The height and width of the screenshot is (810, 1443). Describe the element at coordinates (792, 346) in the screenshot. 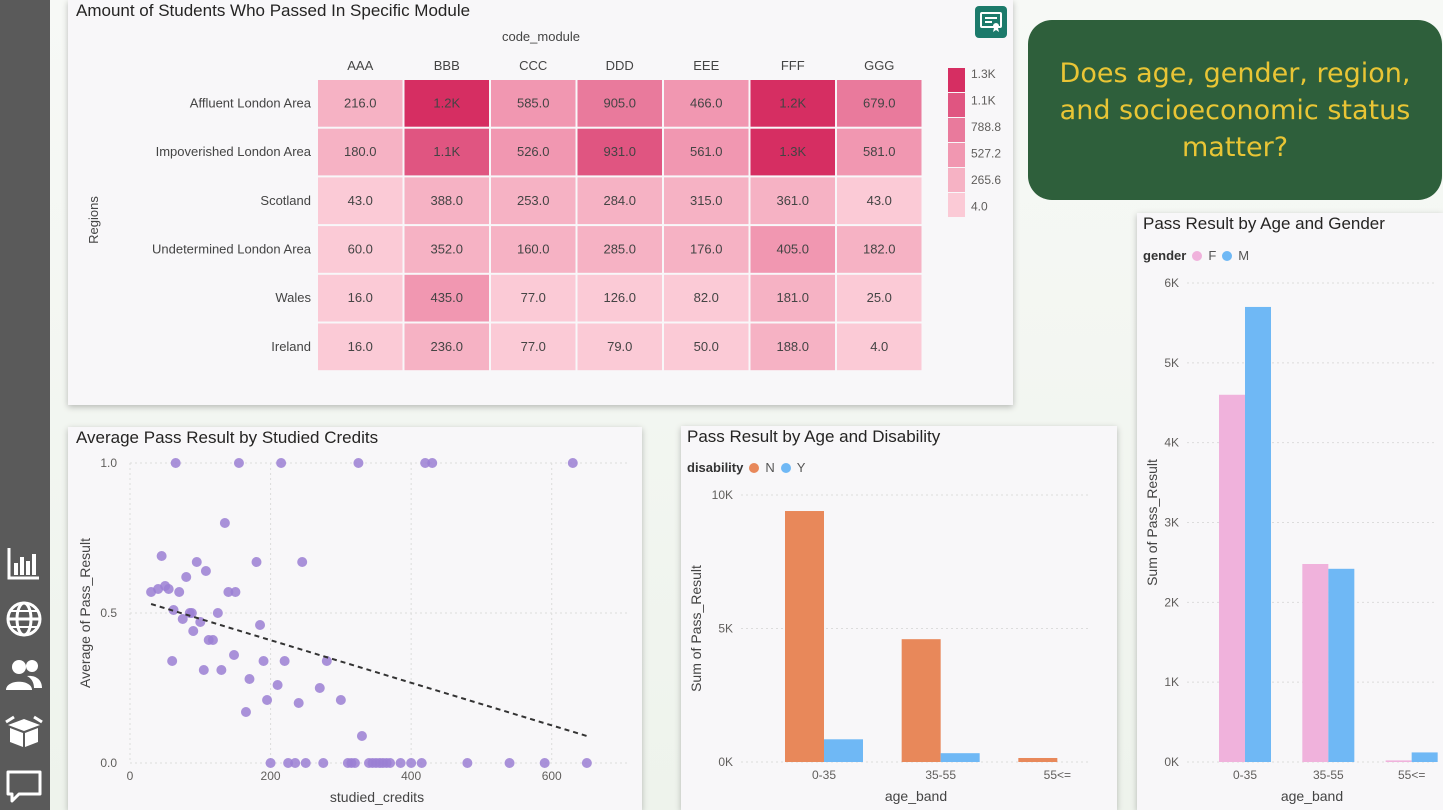

I see `heatmap-cell-label: 188.0` at that location.